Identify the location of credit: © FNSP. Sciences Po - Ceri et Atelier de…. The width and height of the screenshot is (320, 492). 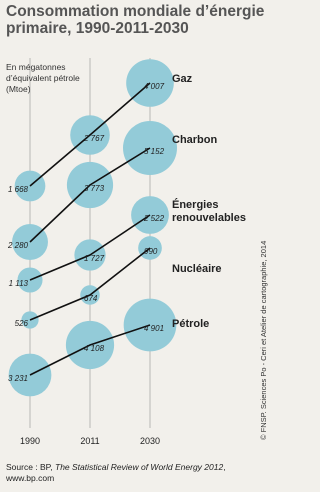
(263, 340).